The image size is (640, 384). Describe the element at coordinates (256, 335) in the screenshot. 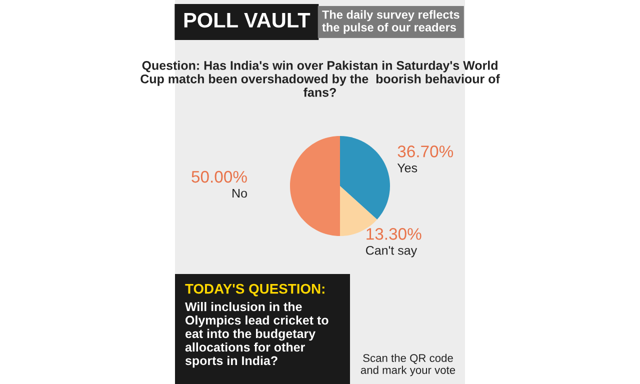

I see `text: Will inclusion in the Olympics lead cricket to eat into the budgetary allocations for other sports in India?` at that location.